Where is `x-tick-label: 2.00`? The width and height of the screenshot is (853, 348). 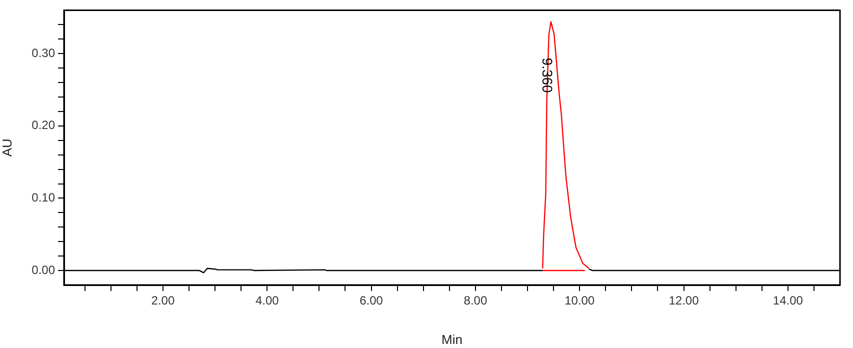 x-tick-label: 2.00 is located at coordinates (163, 301).